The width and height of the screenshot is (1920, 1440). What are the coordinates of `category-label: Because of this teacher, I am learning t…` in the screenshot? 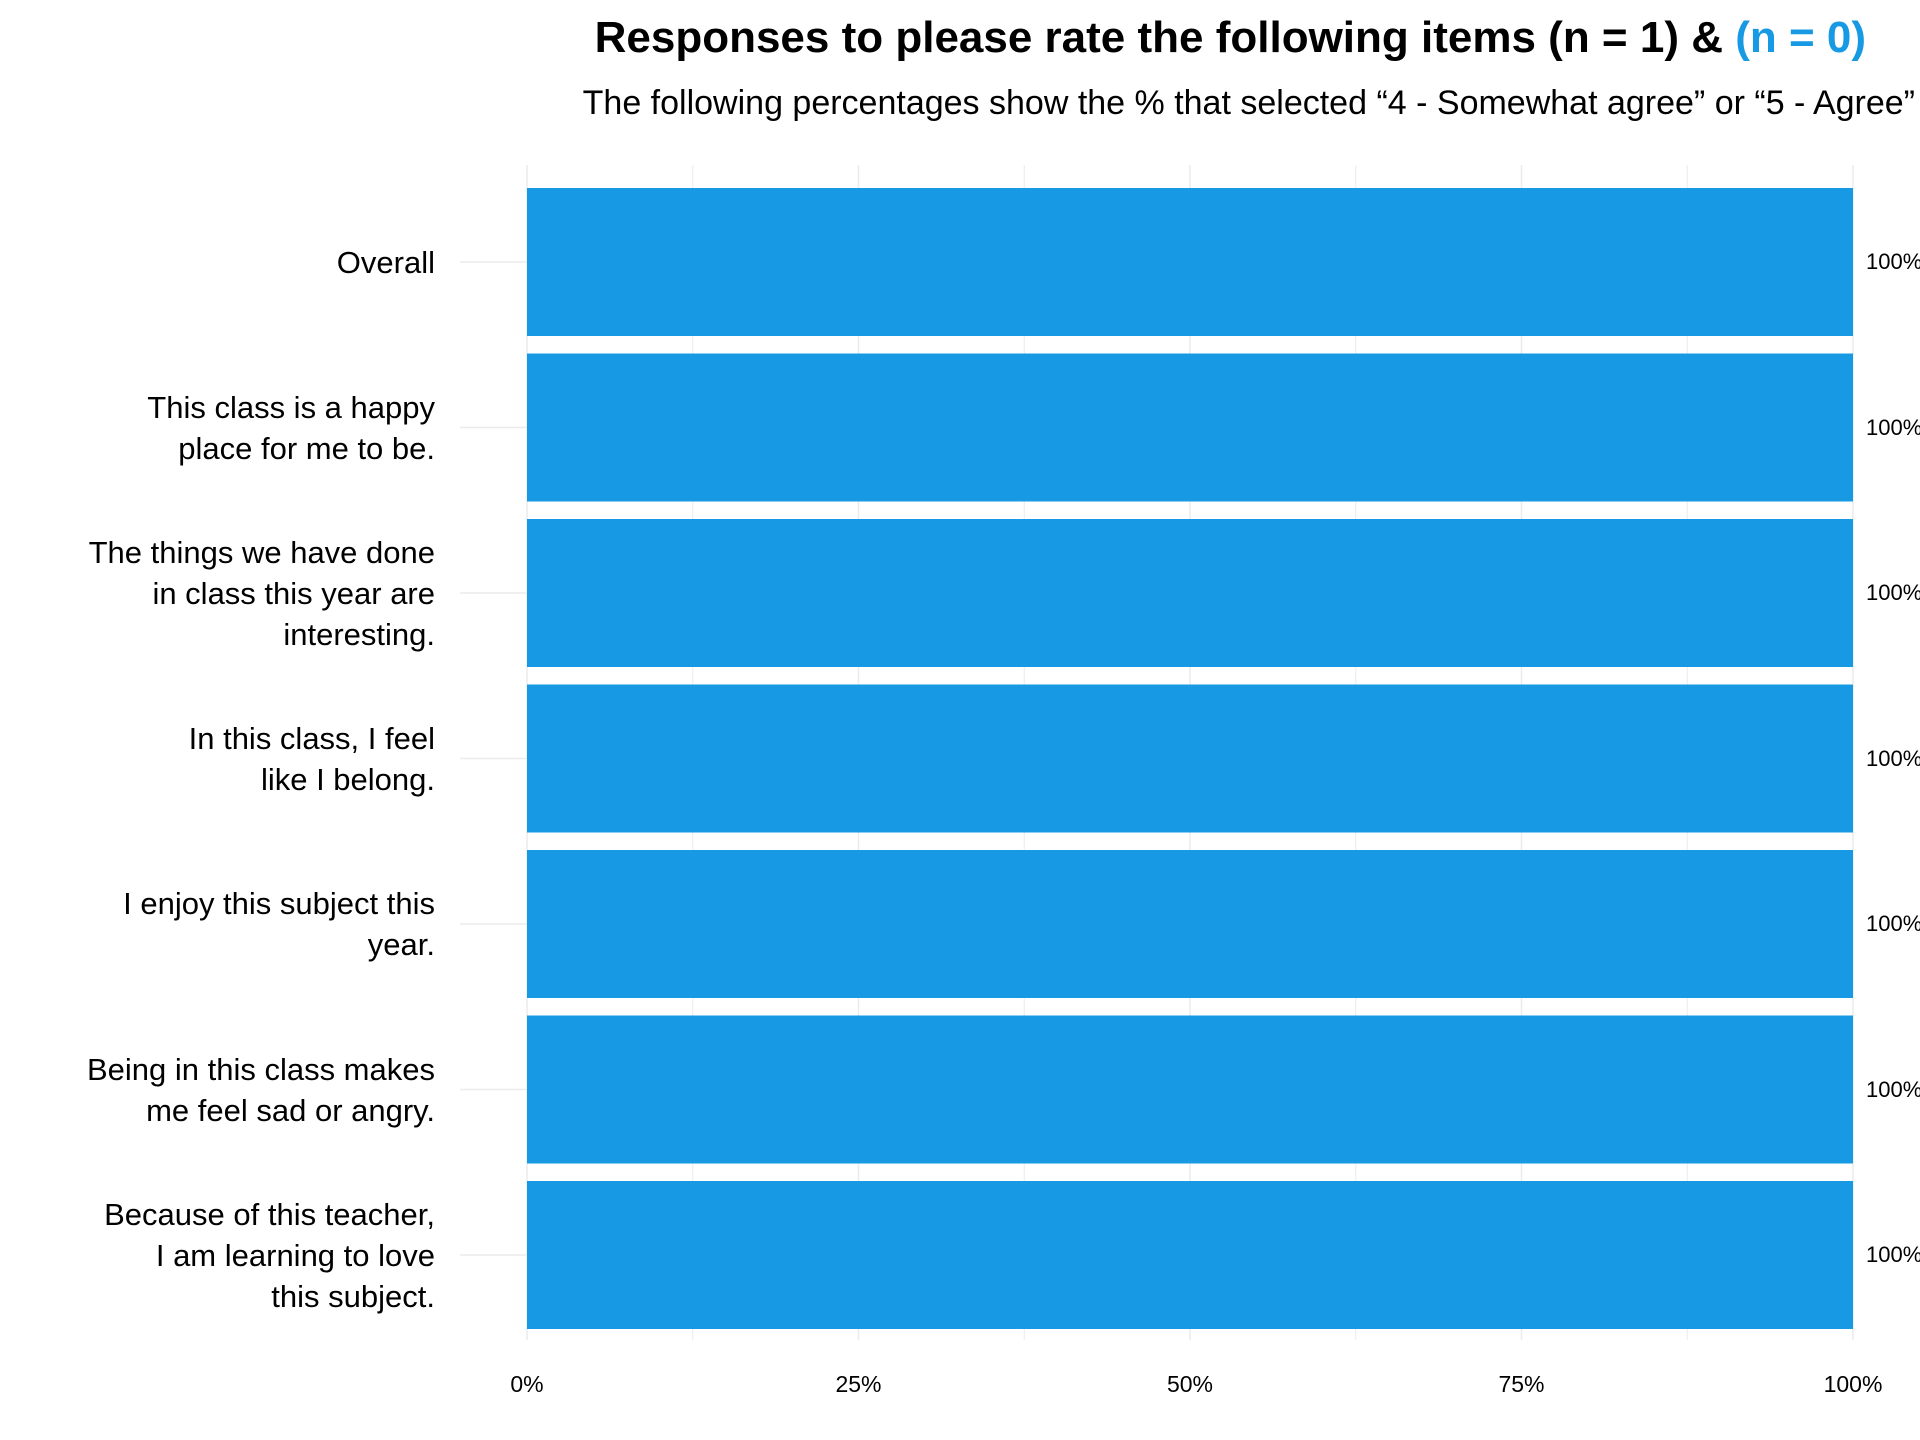 It's located at (269, 1255).